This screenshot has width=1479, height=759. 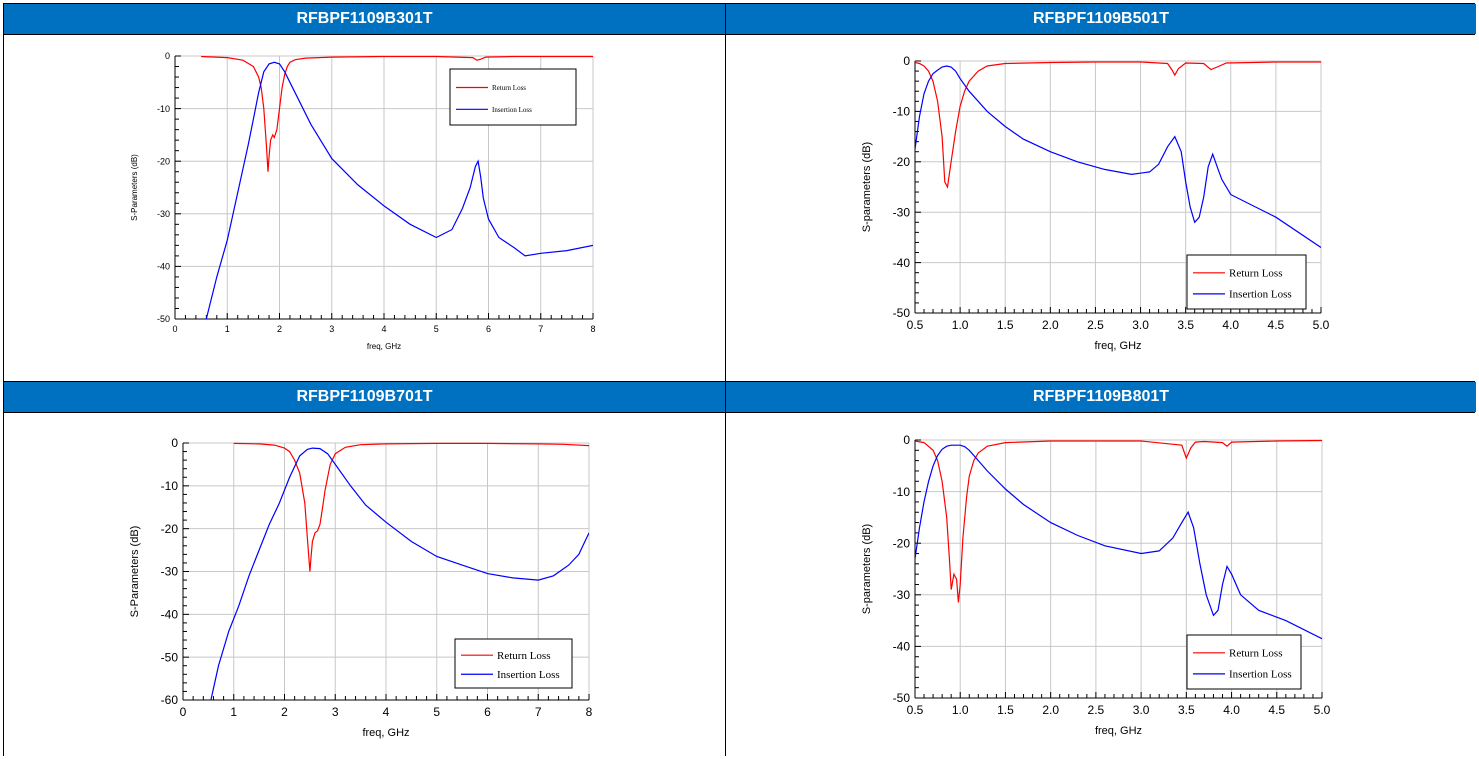 I want to click on x-tick-label: 3.5, so click(x=1185, y=325).